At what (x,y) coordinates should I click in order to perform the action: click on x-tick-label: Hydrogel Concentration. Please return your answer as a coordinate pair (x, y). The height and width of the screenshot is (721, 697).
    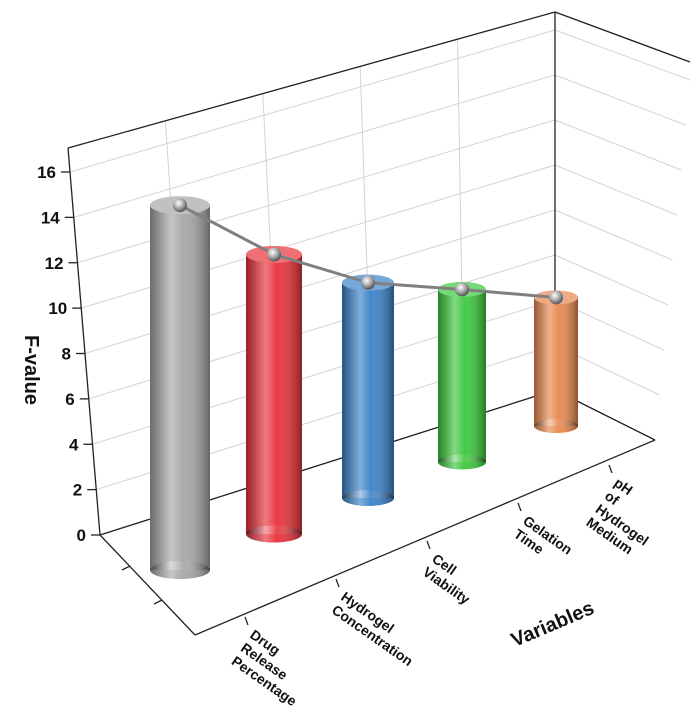
    Looking at the image, I should click on (377, 628).